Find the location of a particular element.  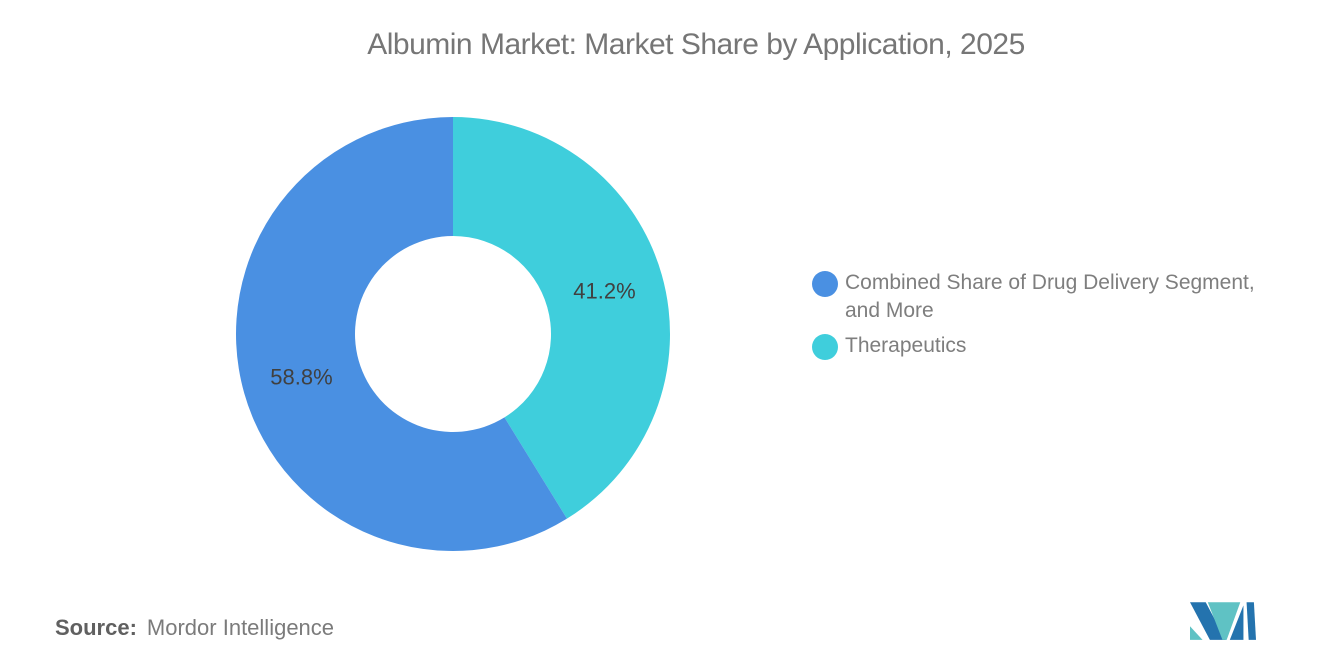

mordor-intelligence-logo is located at coordinates (1223, 621).